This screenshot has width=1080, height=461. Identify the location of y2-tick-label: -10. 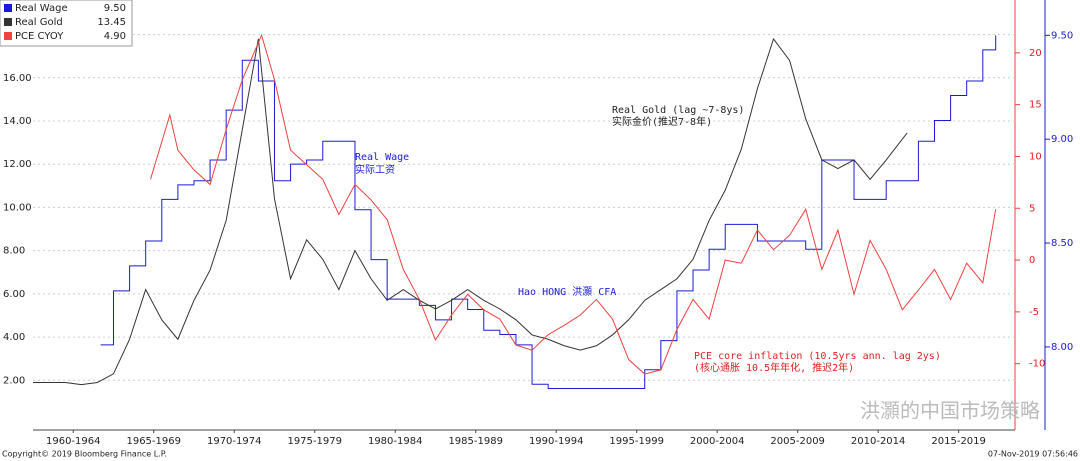
(1037, 364).